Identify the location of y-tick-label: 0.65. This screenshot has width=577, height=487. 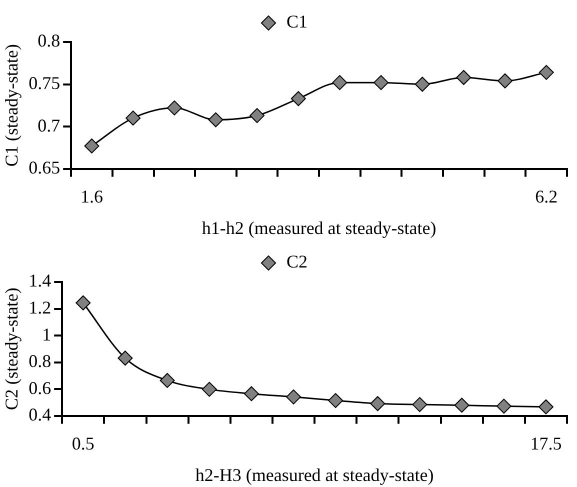
(44, 168).